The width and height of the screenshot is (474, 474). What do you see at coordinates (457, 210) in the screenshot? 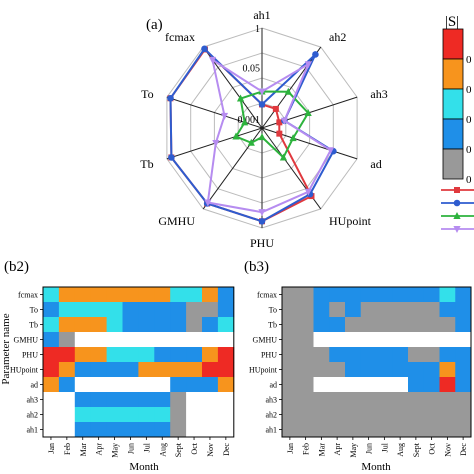
I see `radar-legend` at bounding box center [457, 210].